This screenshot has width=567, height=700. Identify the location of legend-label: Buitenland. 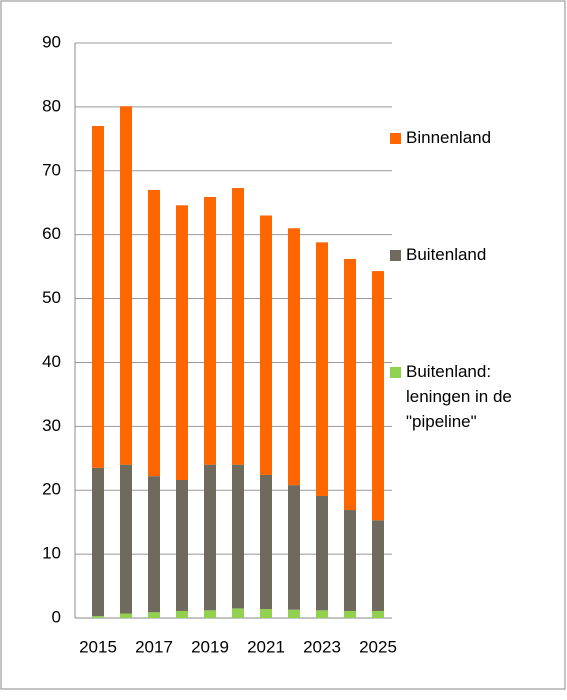
(446, 254).